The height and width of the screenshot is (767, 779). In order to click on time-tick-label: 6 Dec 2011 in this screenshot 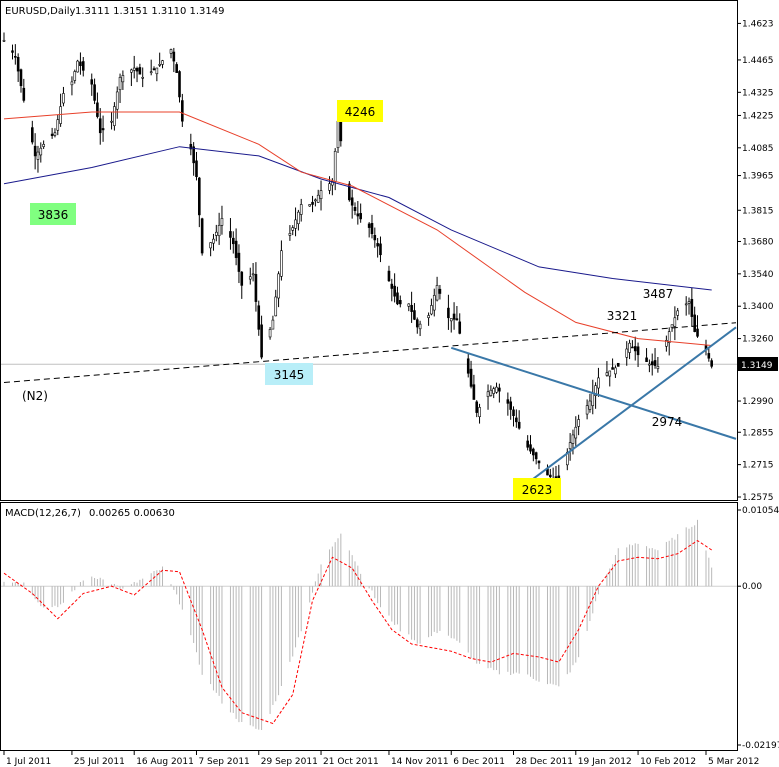, I will do `click(479, 762)`.